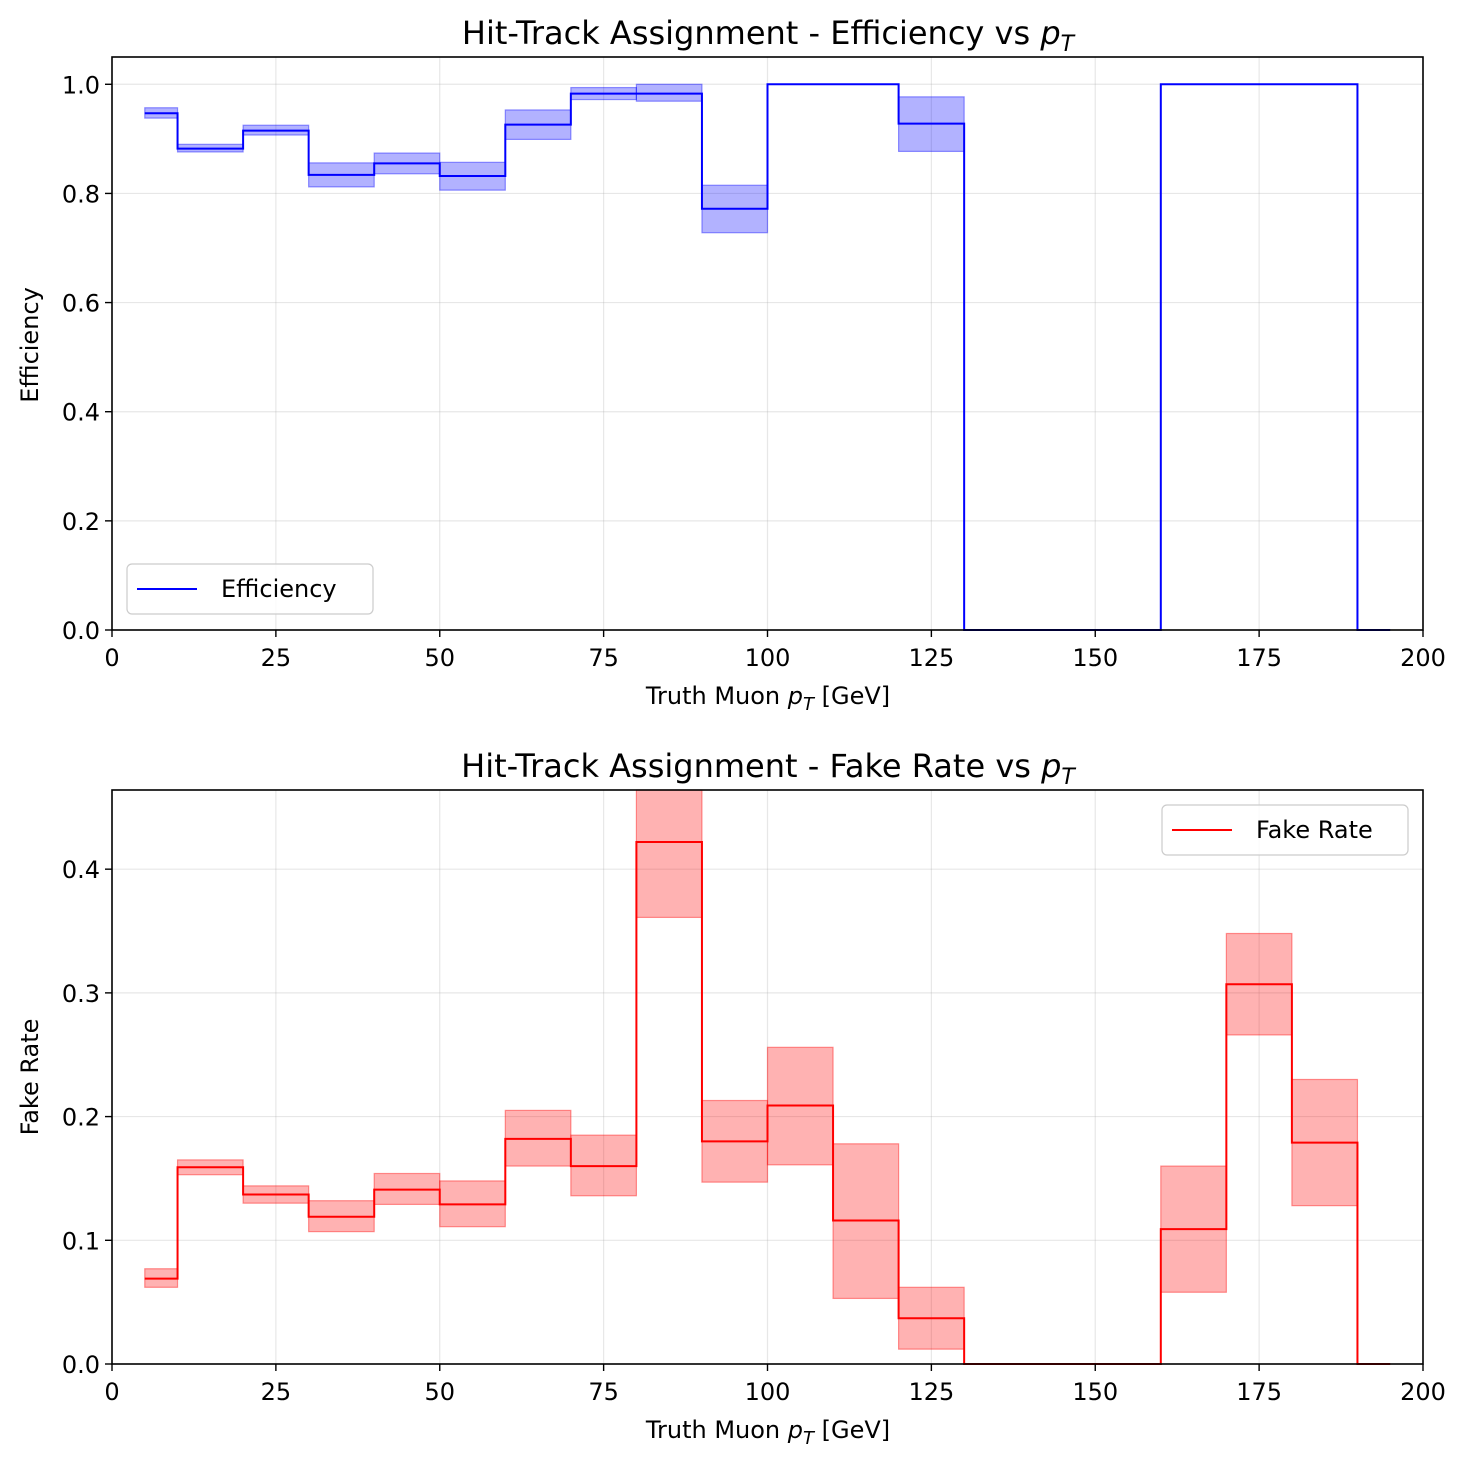 This screenshot has height=1462, width=1466. Describe the element at coordinates (81, 1241) in the screenshot. I see `y-tick-label: 0.1` at that location.